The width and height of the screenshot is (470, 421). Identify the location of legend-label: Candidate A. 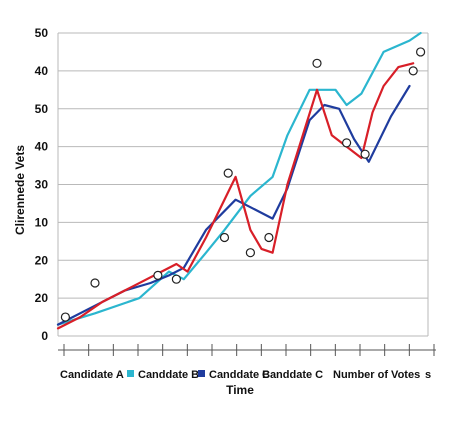
(92, 375).